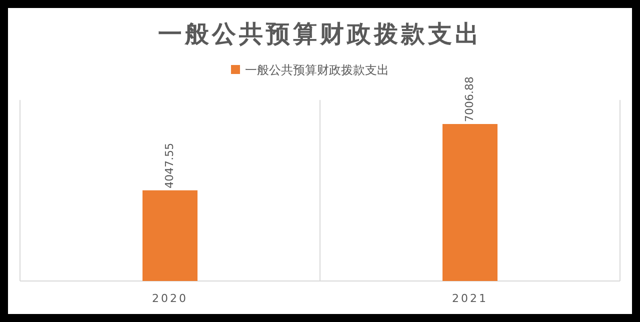 This screenshot has height=322, width=640. I want to click on data-label: 4047.55, so click(169, 165).